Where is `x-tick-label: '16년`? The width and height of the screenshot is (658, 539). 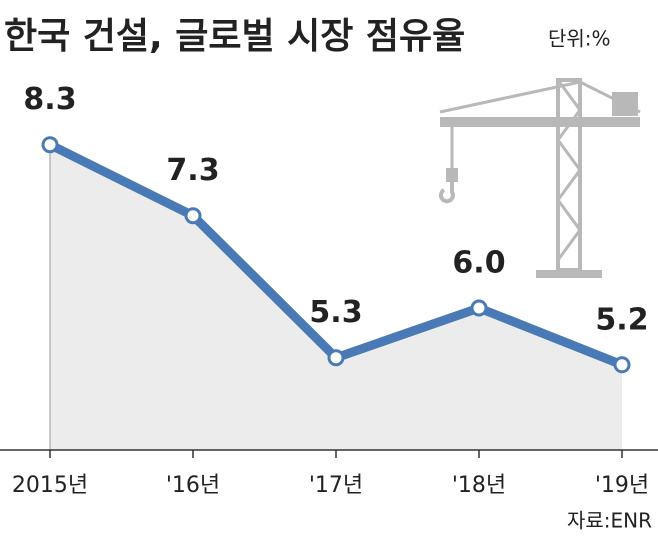
x-tick-label: '16년 is located at coordinates (193, 485).